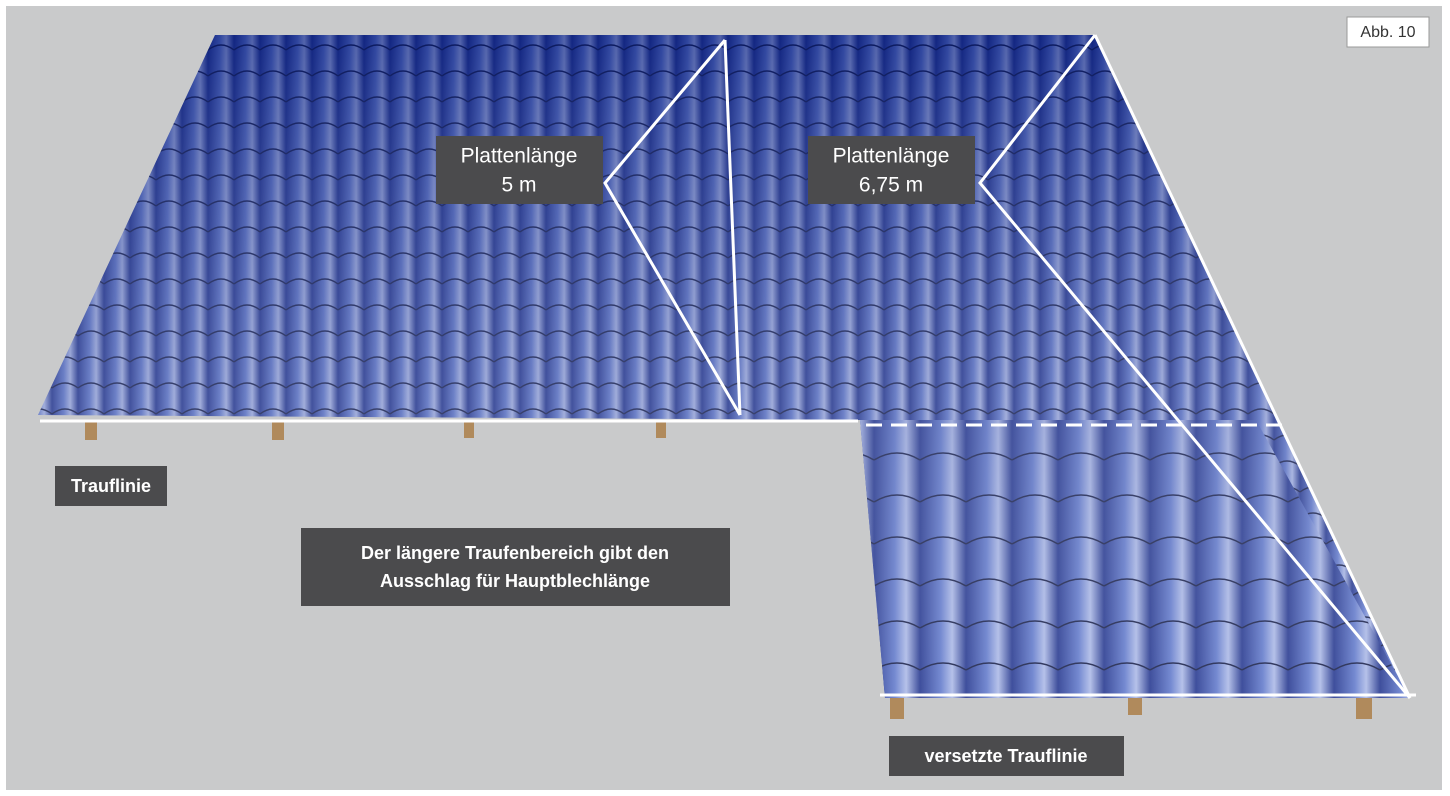 The image size is (1450, 796). I want to click on figure-label: Abb. 10, so click(1387, 32).